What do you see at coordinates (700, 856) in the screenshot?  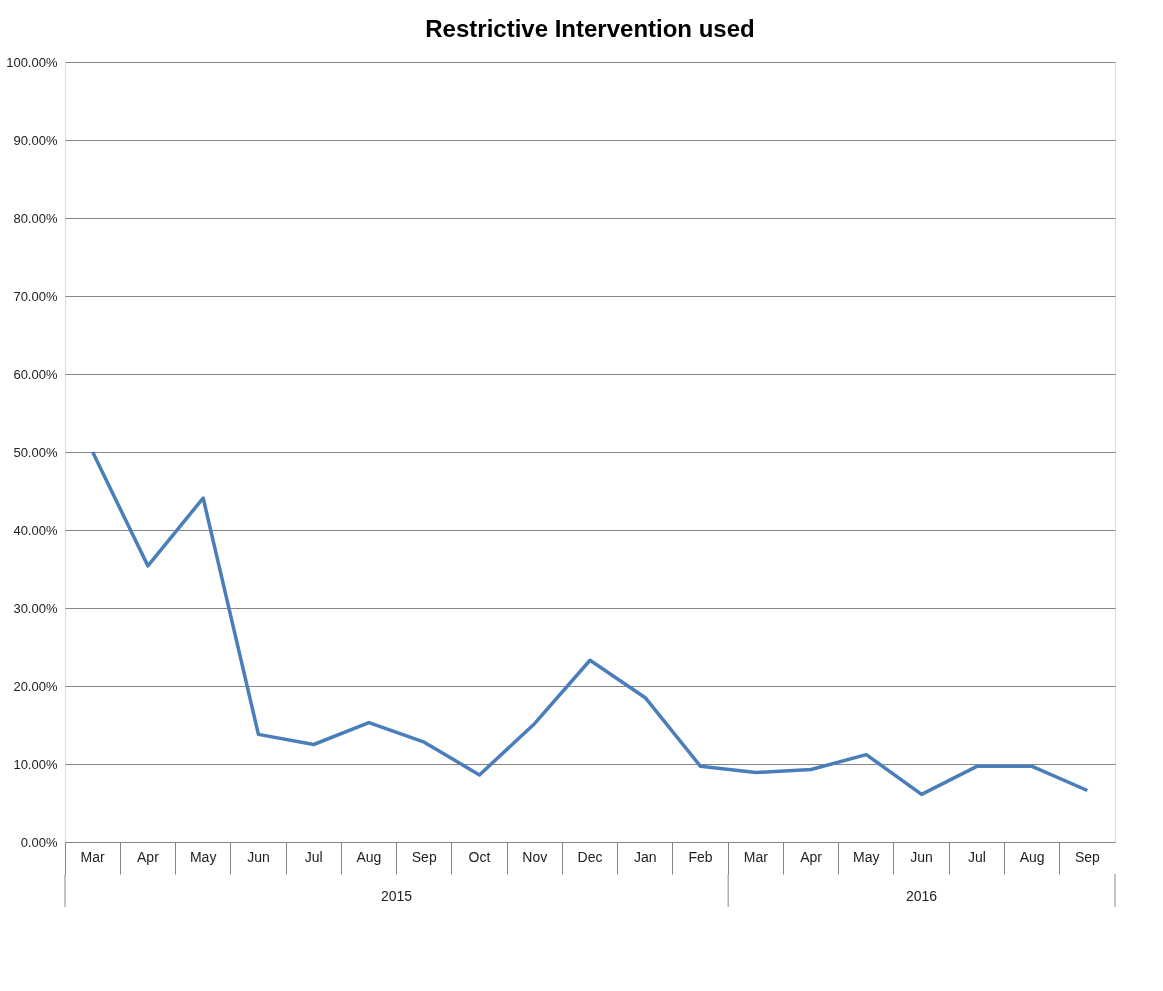 I see `x-tick-label: Feb` at bounding box center [700, 856].